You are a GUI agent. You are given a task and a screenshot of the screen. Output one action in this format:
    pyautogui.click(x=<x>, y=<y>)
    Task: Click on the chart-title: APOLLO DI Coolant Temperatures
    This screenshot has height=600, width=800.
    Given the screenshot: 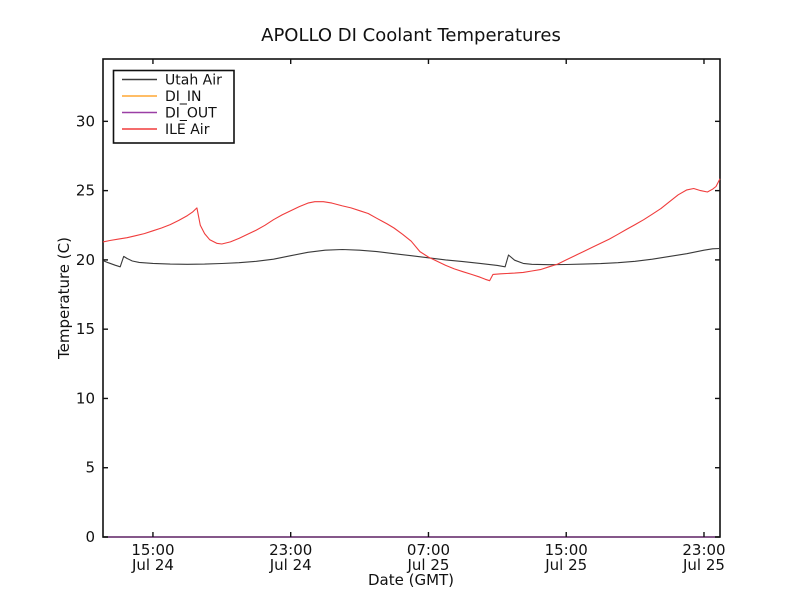 What is the action you would take?
    pyautogui.click(x=411, y=35)
    